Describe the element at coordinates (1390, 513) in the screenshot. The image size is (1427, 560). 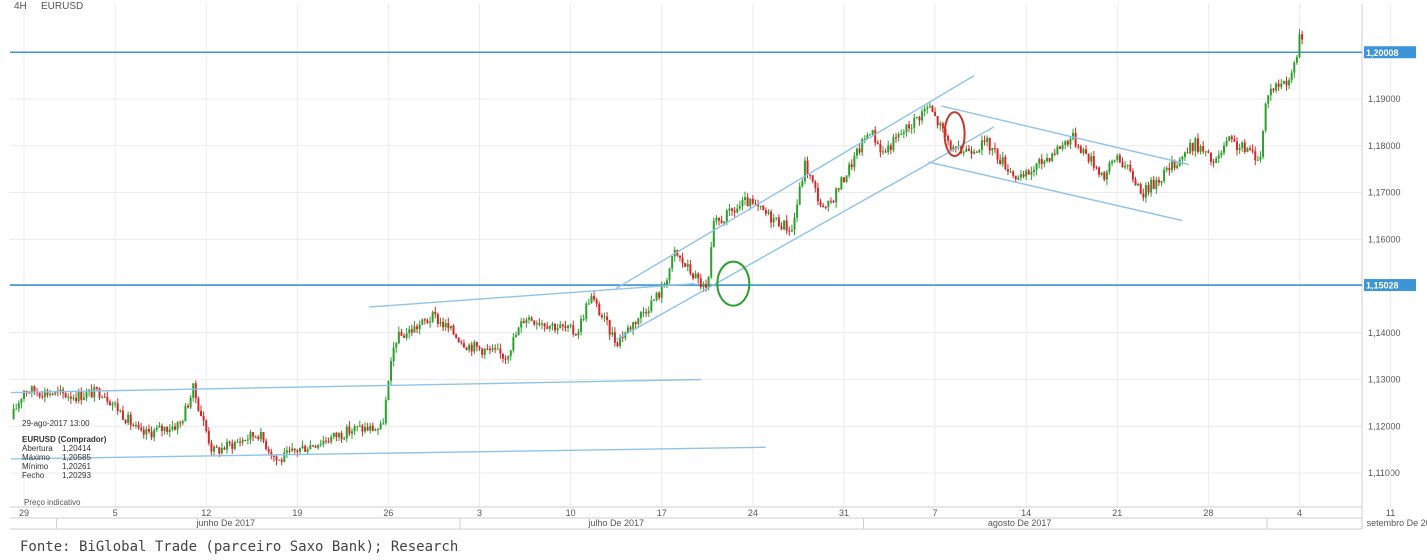
I see `x-tick-label: 11` at that location.